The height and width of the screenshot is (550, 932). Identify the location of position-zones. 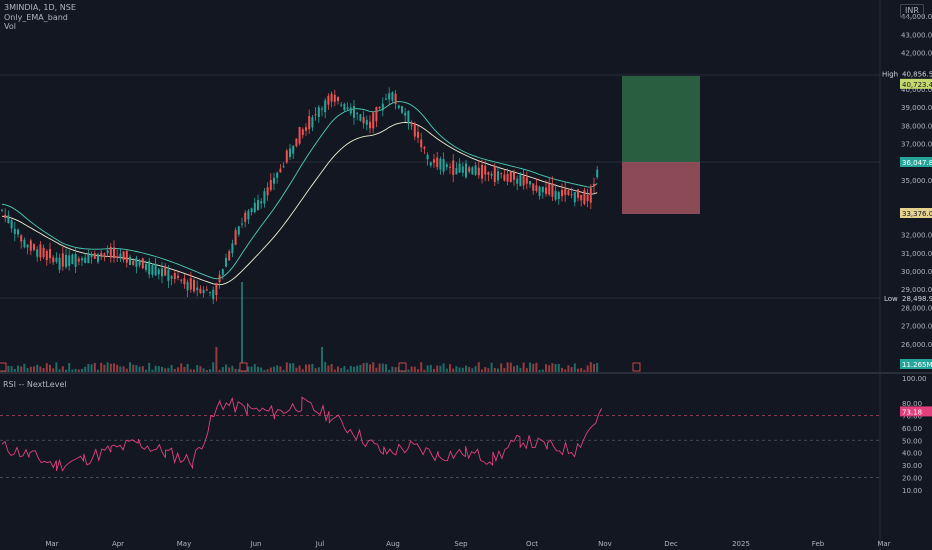
(661, 145).